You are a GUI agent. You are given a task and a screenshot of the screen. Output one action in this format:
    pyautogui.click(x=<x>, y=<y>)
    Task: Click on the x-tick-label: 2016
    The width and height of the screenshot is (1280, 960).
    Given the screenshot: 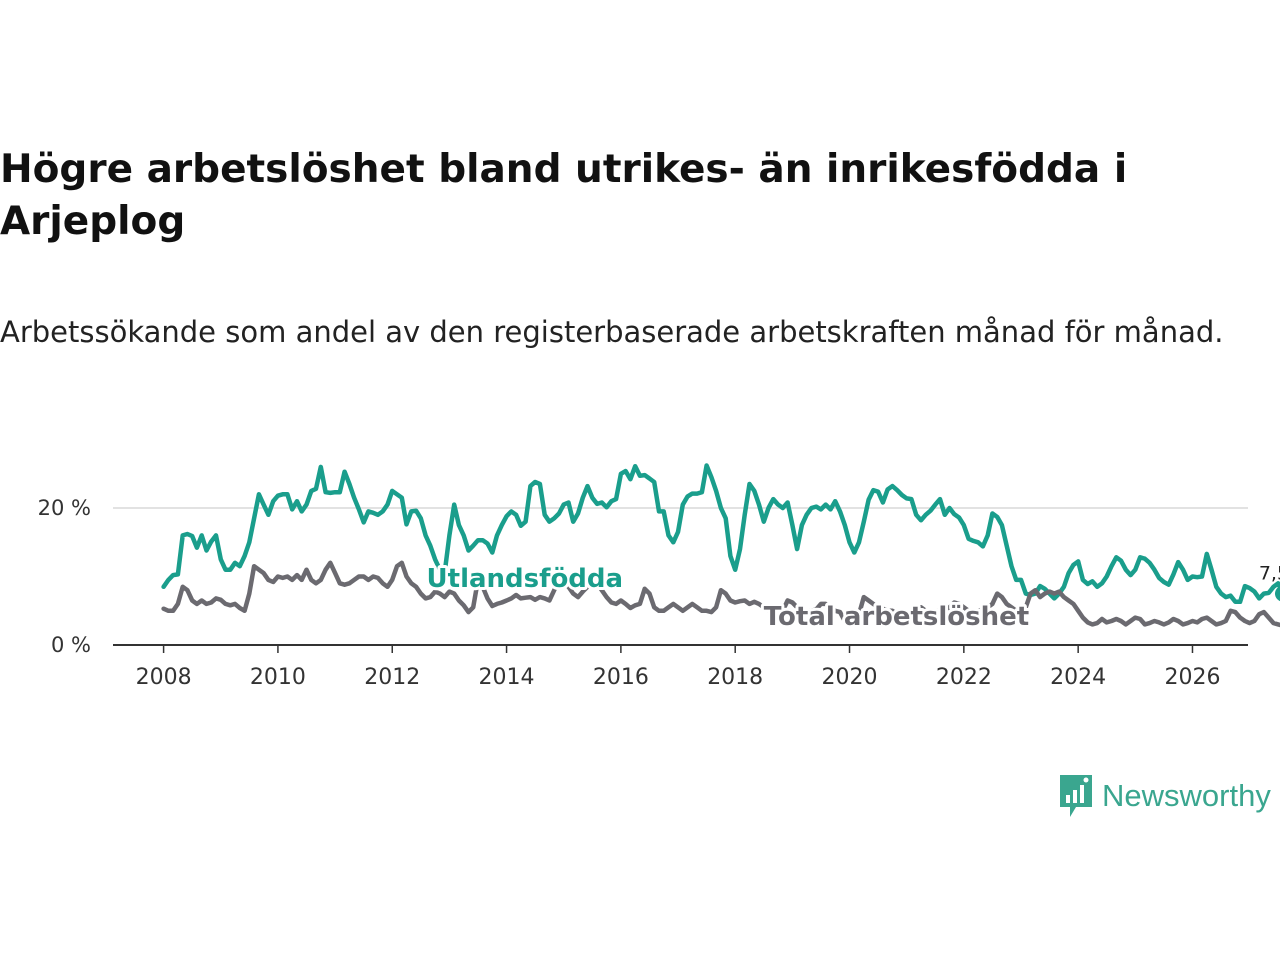 What is the action you would take?
    pyautogui.click(x=621, y=677)
    